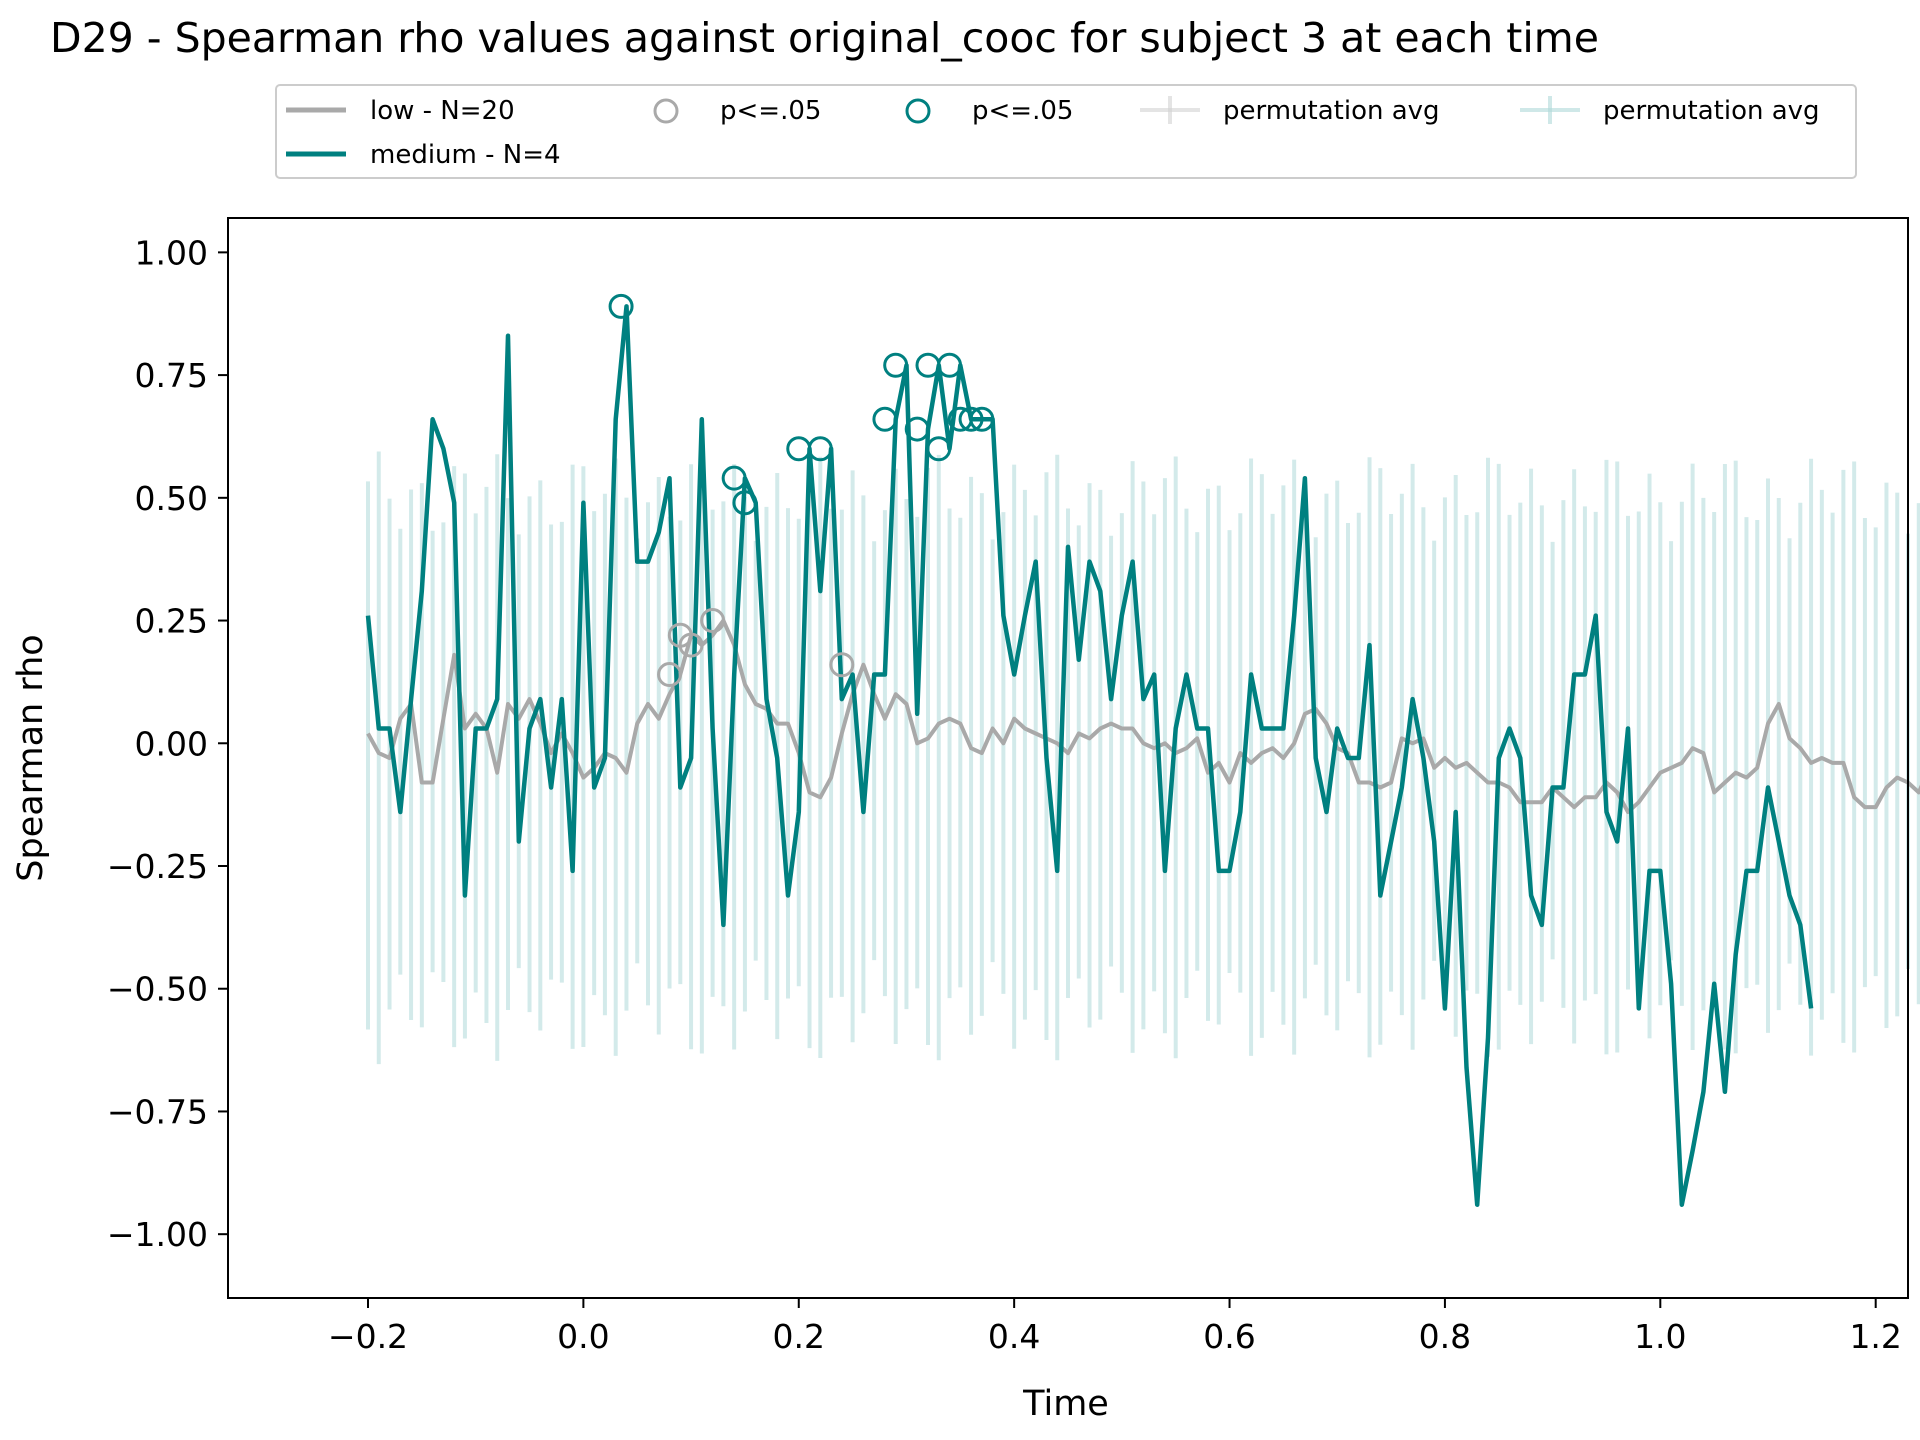 The width and height of the screenshot is (1920, 1440). I want to click on x-tick-label: 0.4, so click(1014, 1336).